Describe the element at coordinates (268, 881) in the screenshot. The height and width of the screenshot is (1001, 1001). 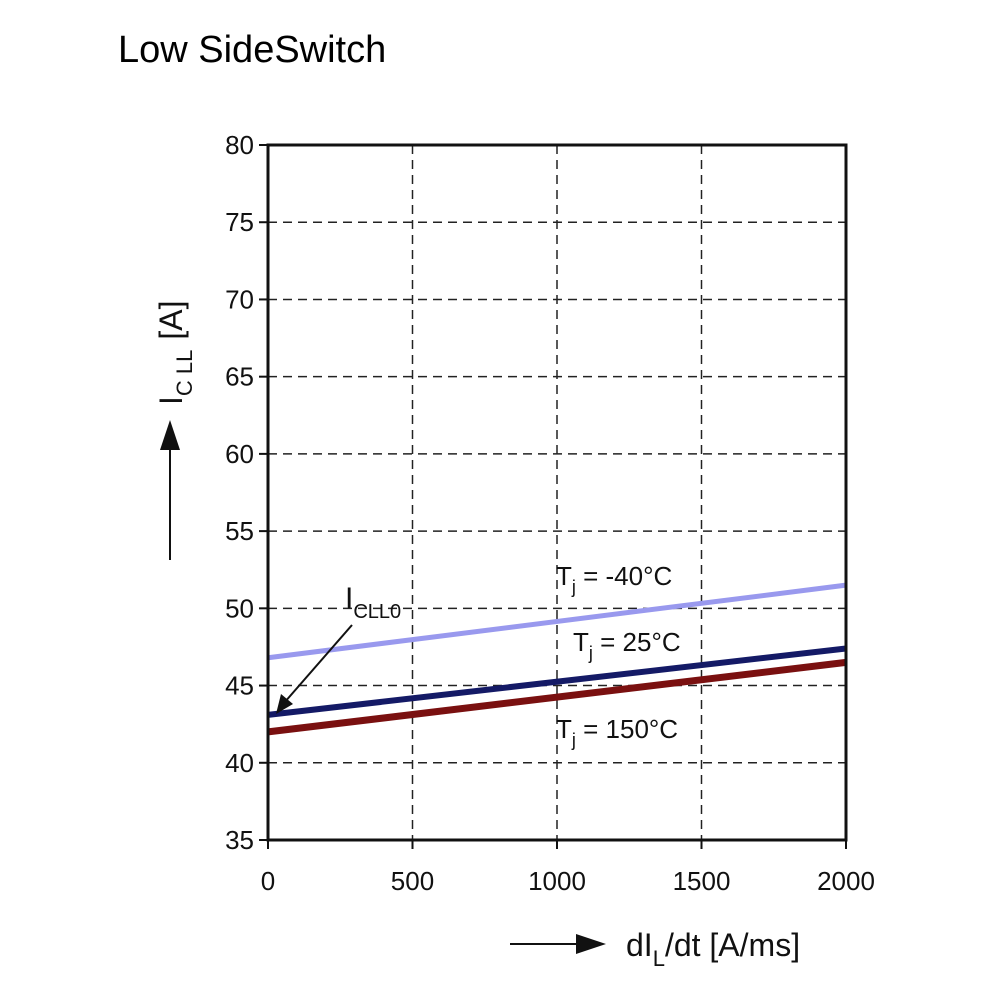
I see `x-tick-label: 0` at that location.